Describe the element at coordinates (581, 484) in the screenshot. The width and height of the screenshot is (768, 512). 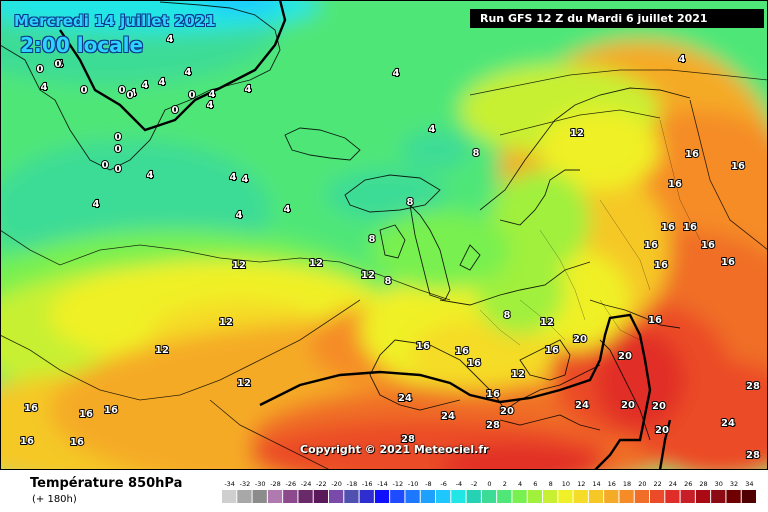
I see `legend-label: 12` at that location.